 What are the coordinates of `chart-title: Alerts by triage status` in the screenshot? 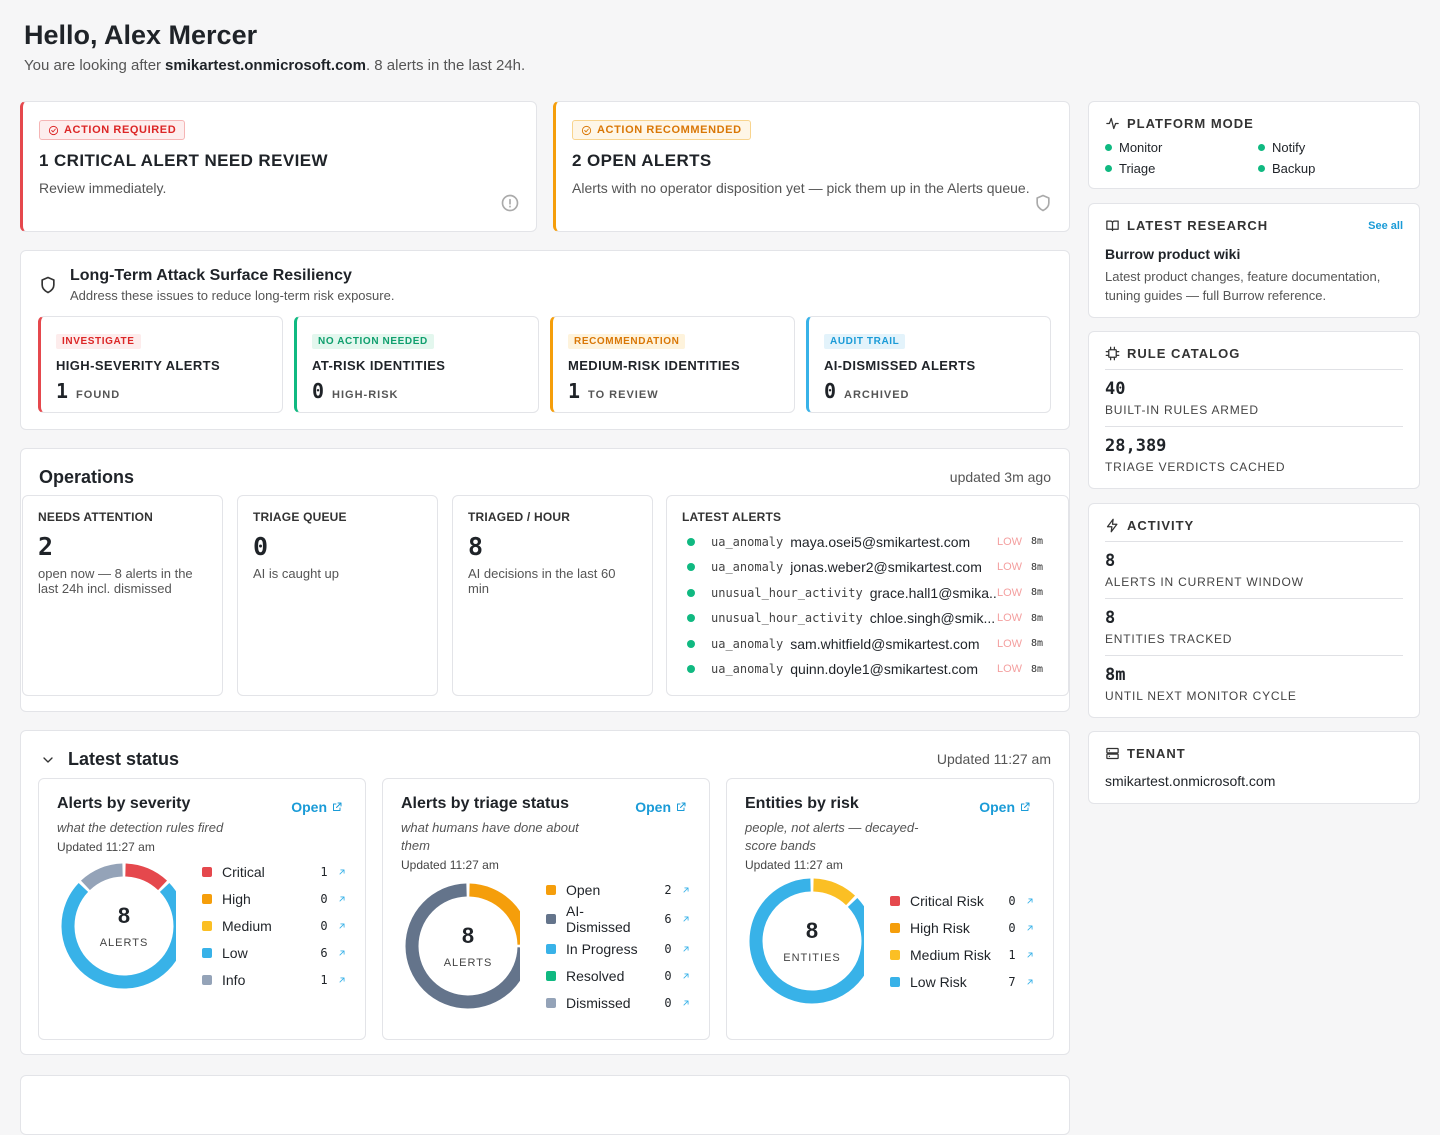 It's located at (485, 803).